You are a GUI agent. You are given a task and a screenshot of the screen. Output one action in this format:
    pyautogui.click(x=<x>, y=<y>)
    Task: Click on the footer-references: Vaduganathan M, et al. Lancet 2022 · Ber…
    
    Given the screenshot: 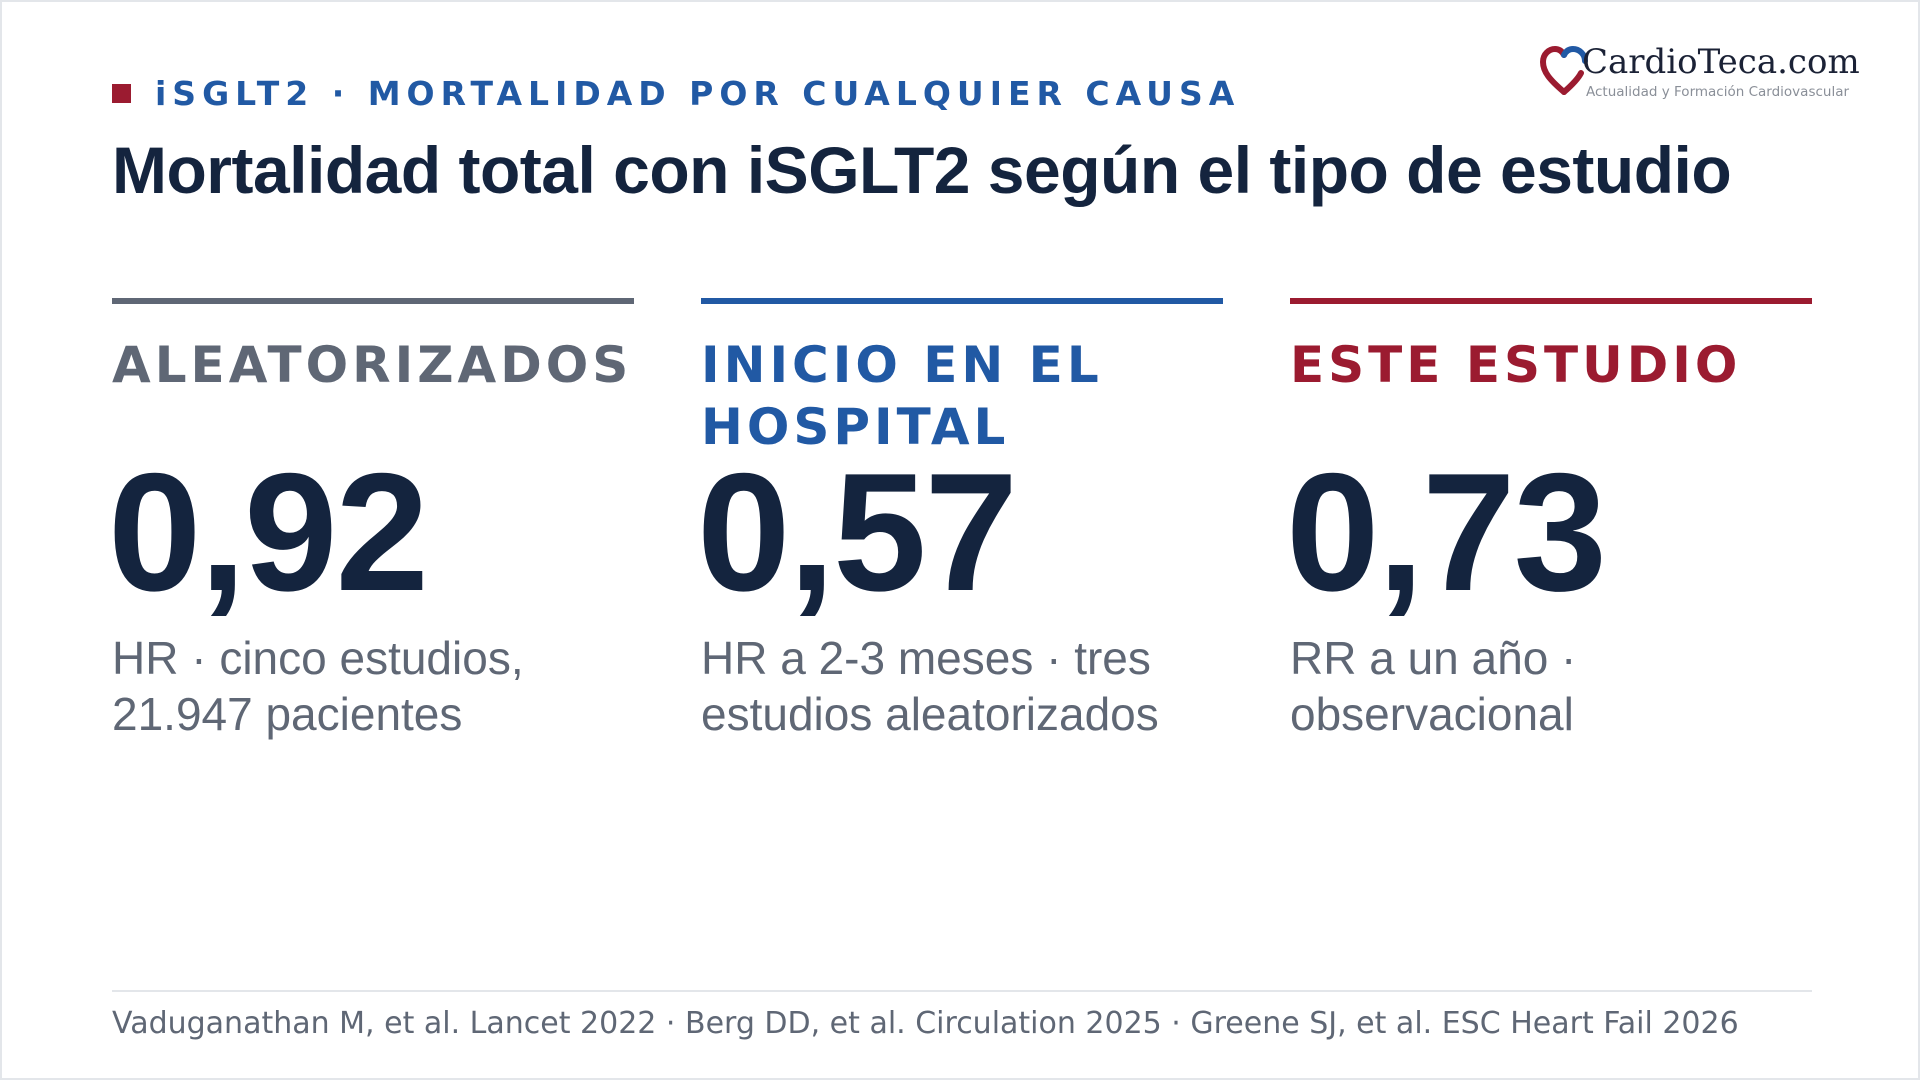 What is the action you would take?
    pyautogui.click(x=925, y=1023)
    